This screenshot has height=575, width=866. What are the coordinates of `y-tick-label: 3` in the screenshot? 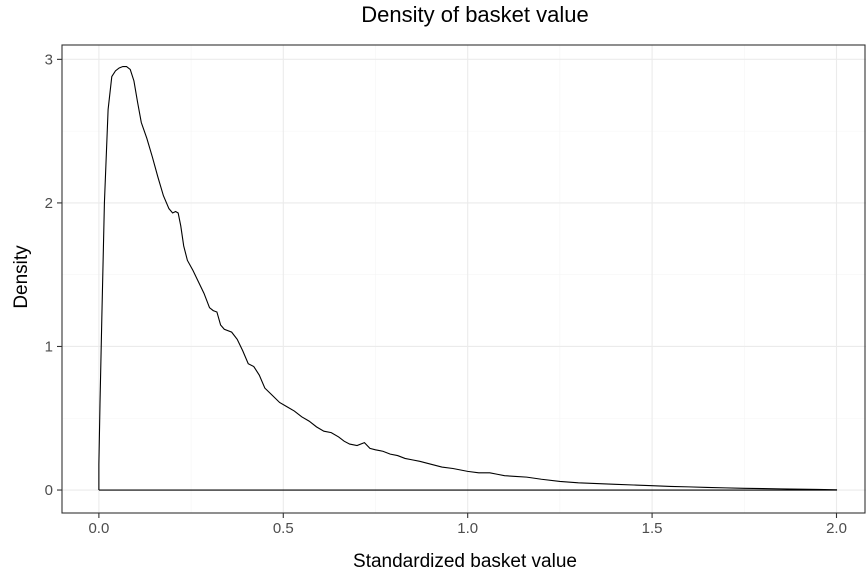 It's located at (49, 59).